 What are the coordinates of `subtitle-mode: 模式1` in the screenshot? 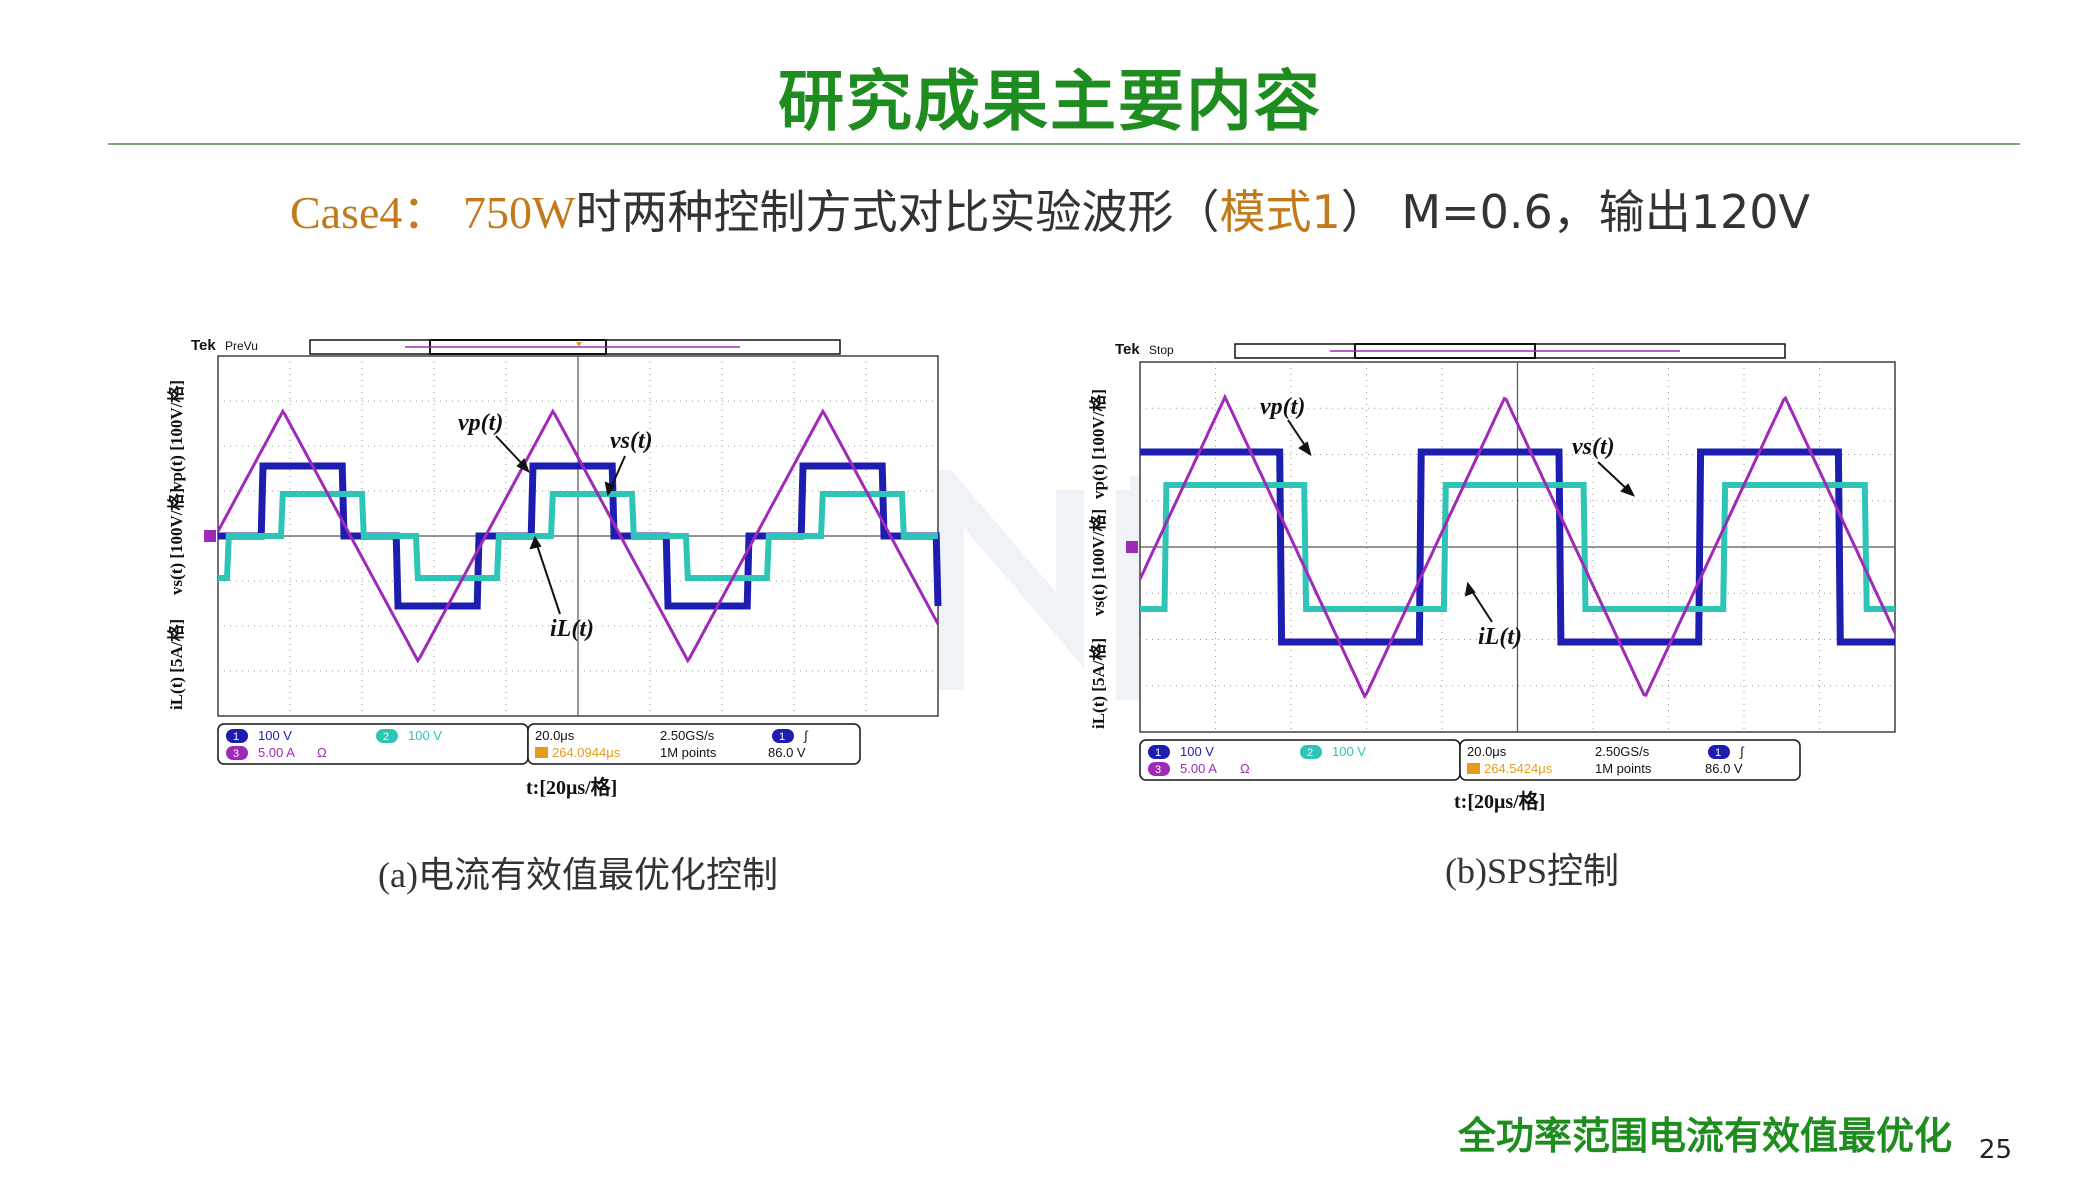 It's located at (1280, 212).